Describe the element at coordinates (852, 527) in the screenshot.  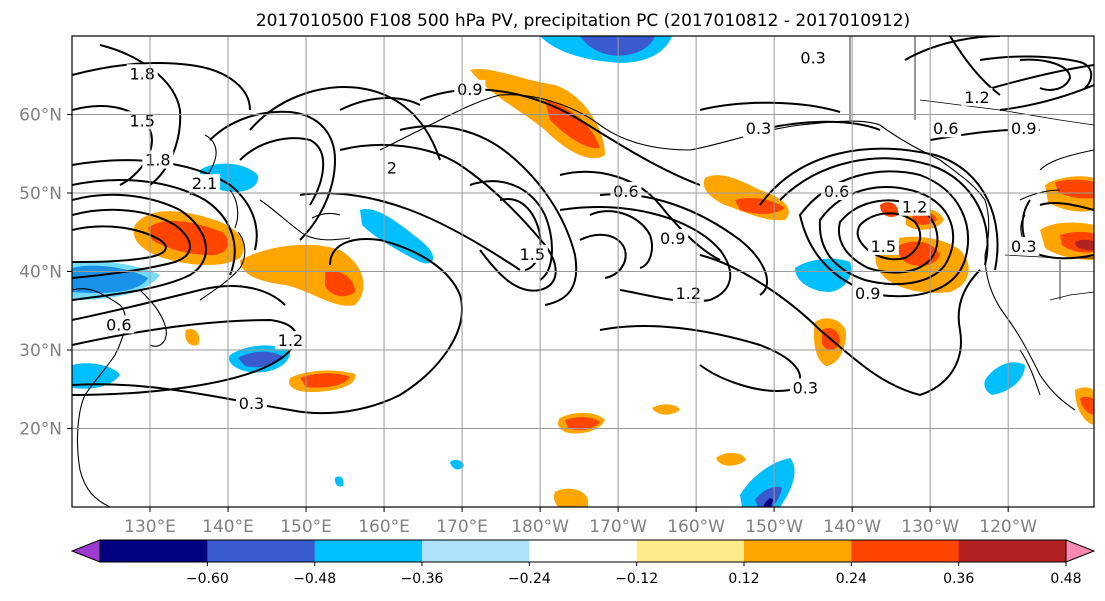
I see `lon-tick-label: 140°W` at that location.